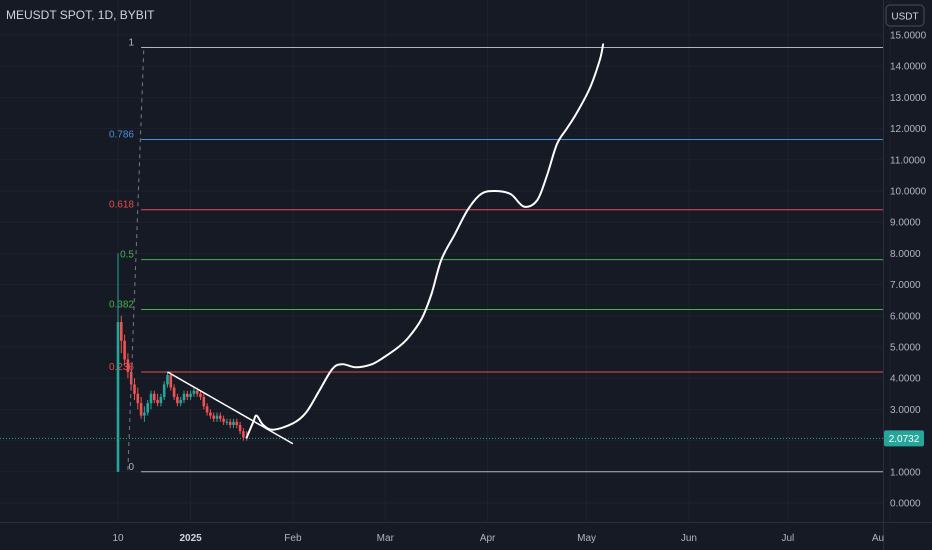 The image size is (932, 550). What do you see at coordinates (908, 192) in the screenshot?
I see `price-tick-label: 10.0000` at bounding box center [908, 192].